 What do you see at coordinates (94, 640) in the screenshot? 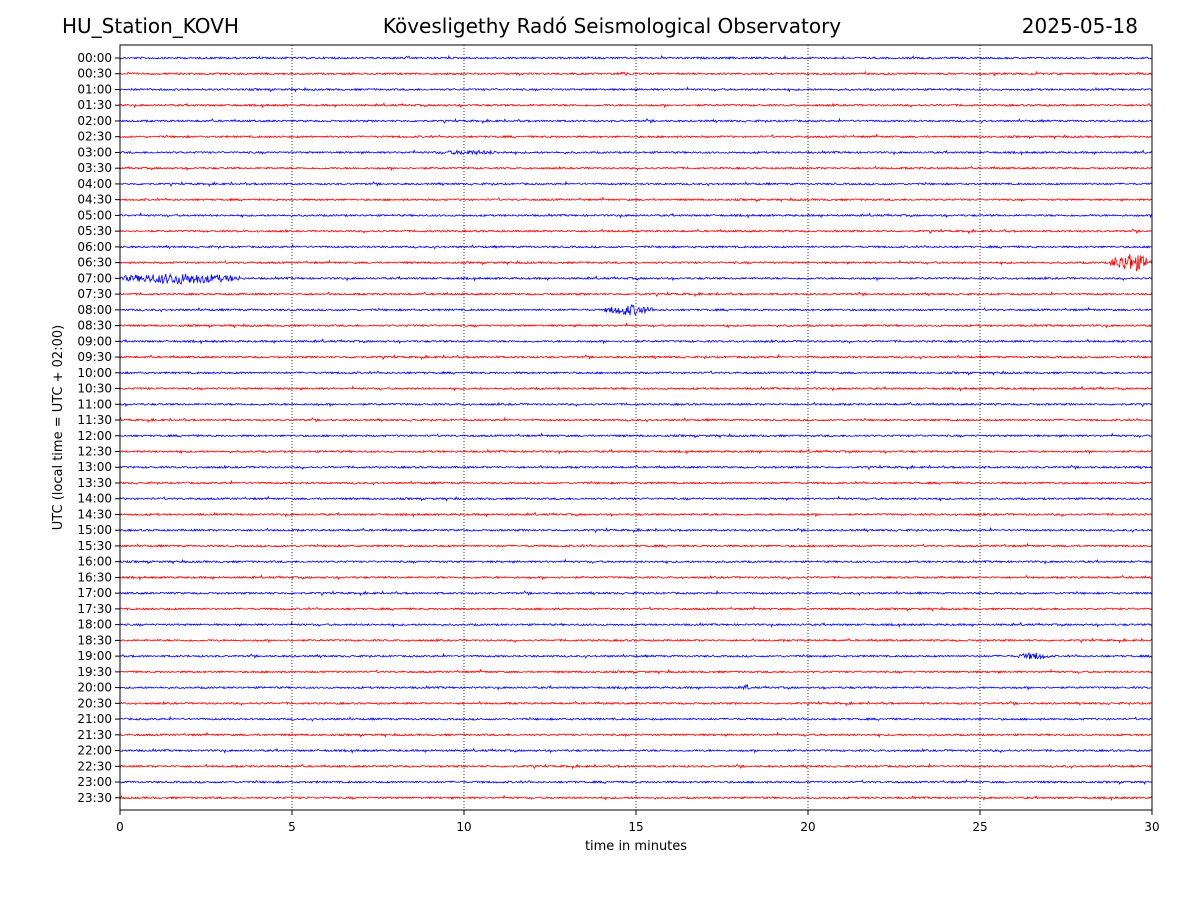
I see `y-tick-label: 18:30` at bounding box center [94, 640].